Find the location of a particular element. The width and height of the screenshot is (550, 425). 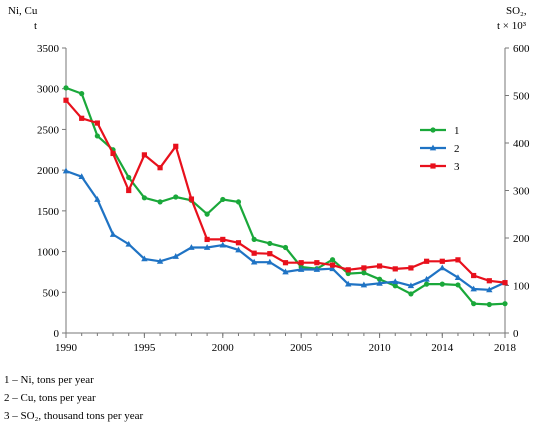

legend-label-2: 2 is located at coordinates (457, 149).